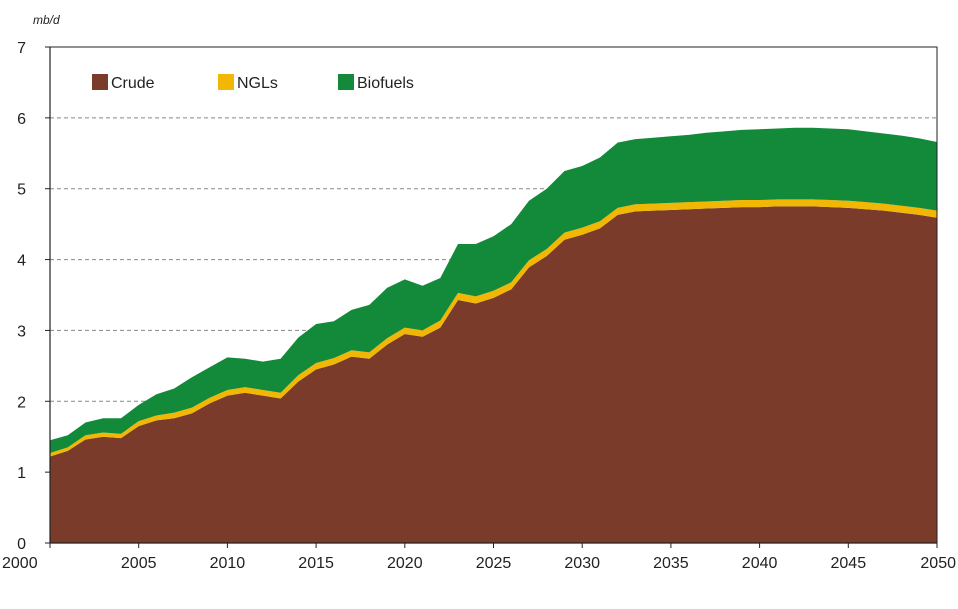 This screenshot has width=958, height=609. Describe the element at coordinates (139, 563) in the screenshot. I see `x-tick-label: 2005` at that location.